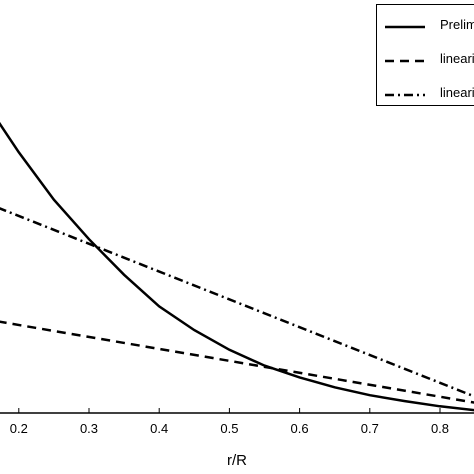  I want to click on x-axis: 0.2 0.3 0.4 0.5 0.6 0.7 0.8, so click(237, 422).